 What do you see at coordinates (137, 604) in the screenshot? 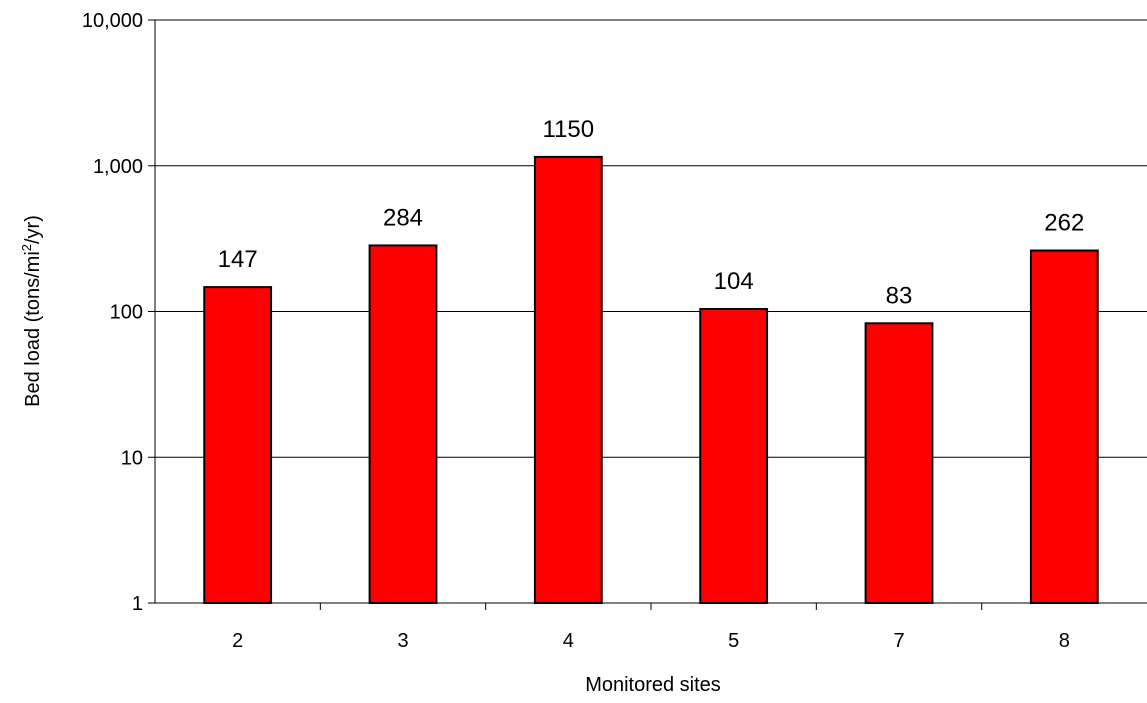
I see `y-tick-label: 1` at bounding box center [137, 604].